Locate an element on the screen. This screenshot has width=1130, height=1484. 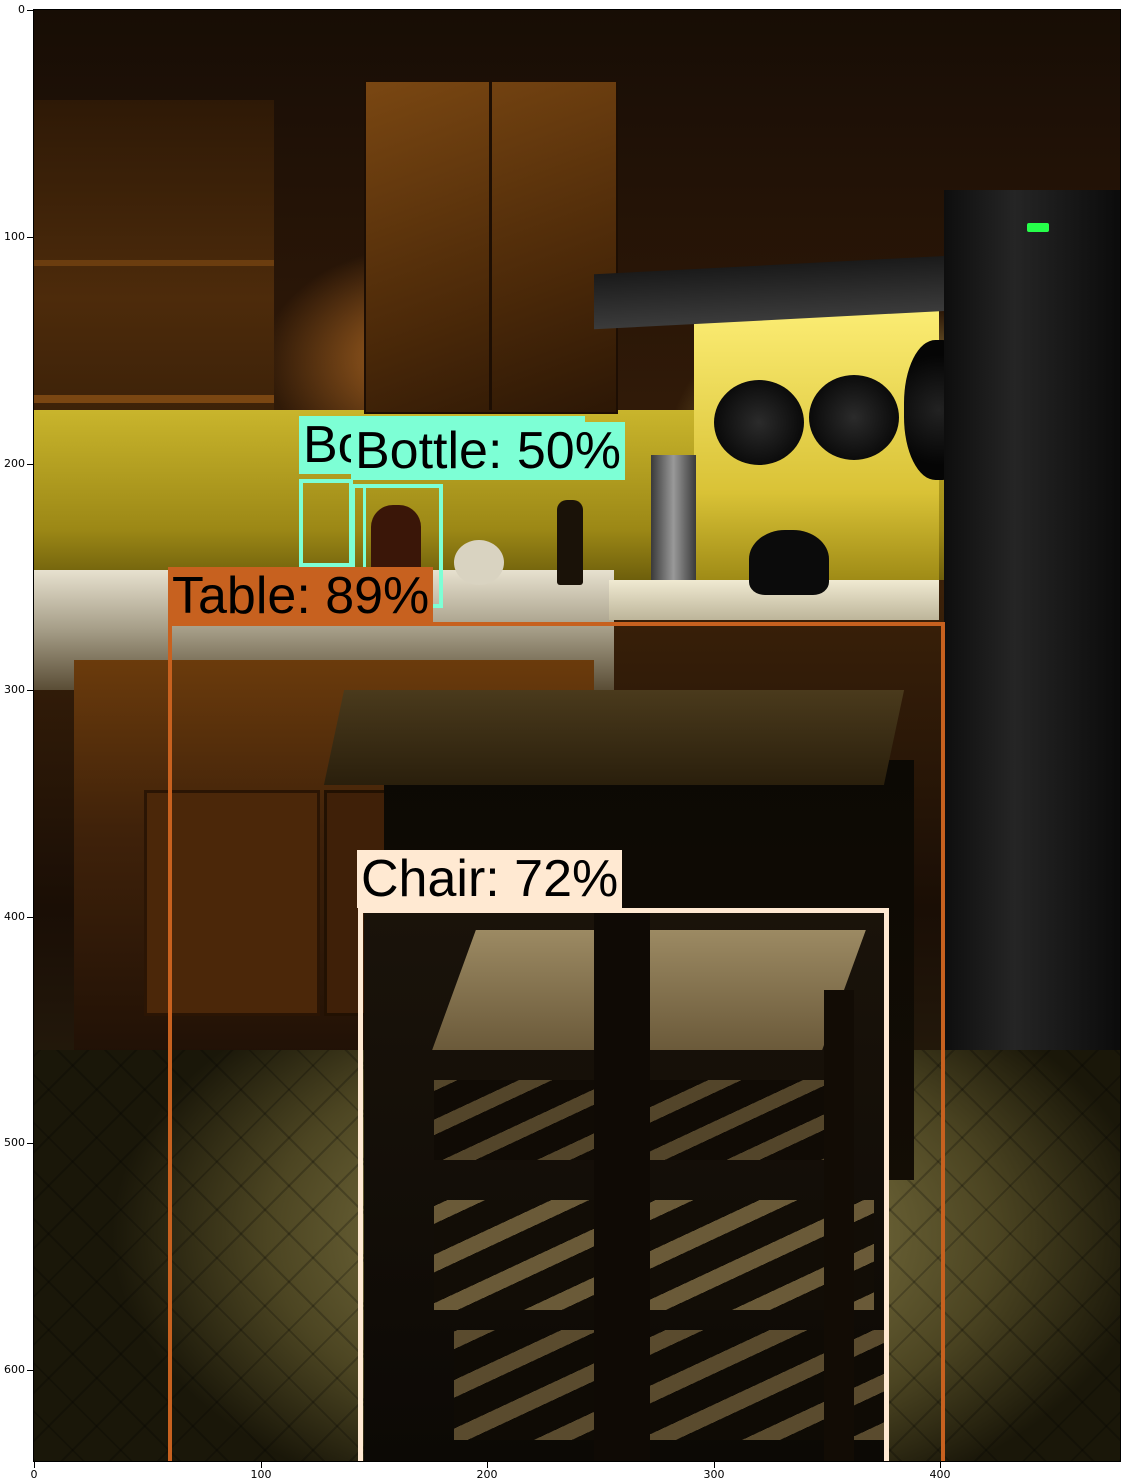
y-tick-label: 500 is located at coordinates (14, 1142).